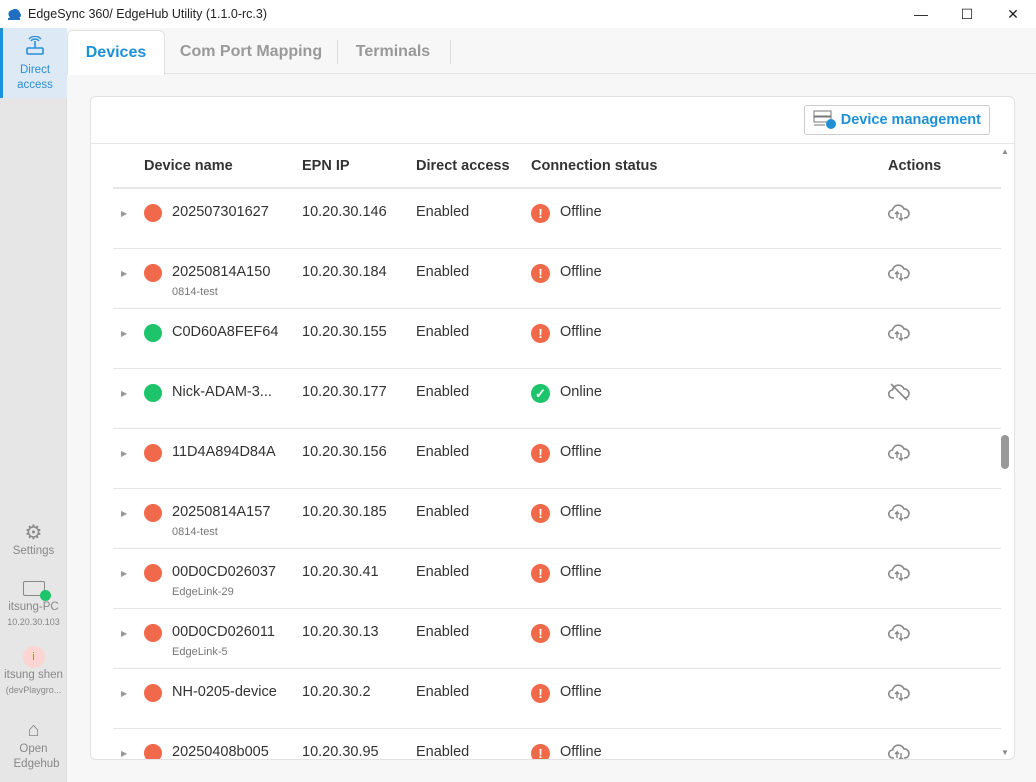 This screenshot has width=1036, height=782. What do you see at coordinates (344, 332) in the screenshot?
I see `epn-ip: 10.20.30.155` at bounding box center [344, 332].